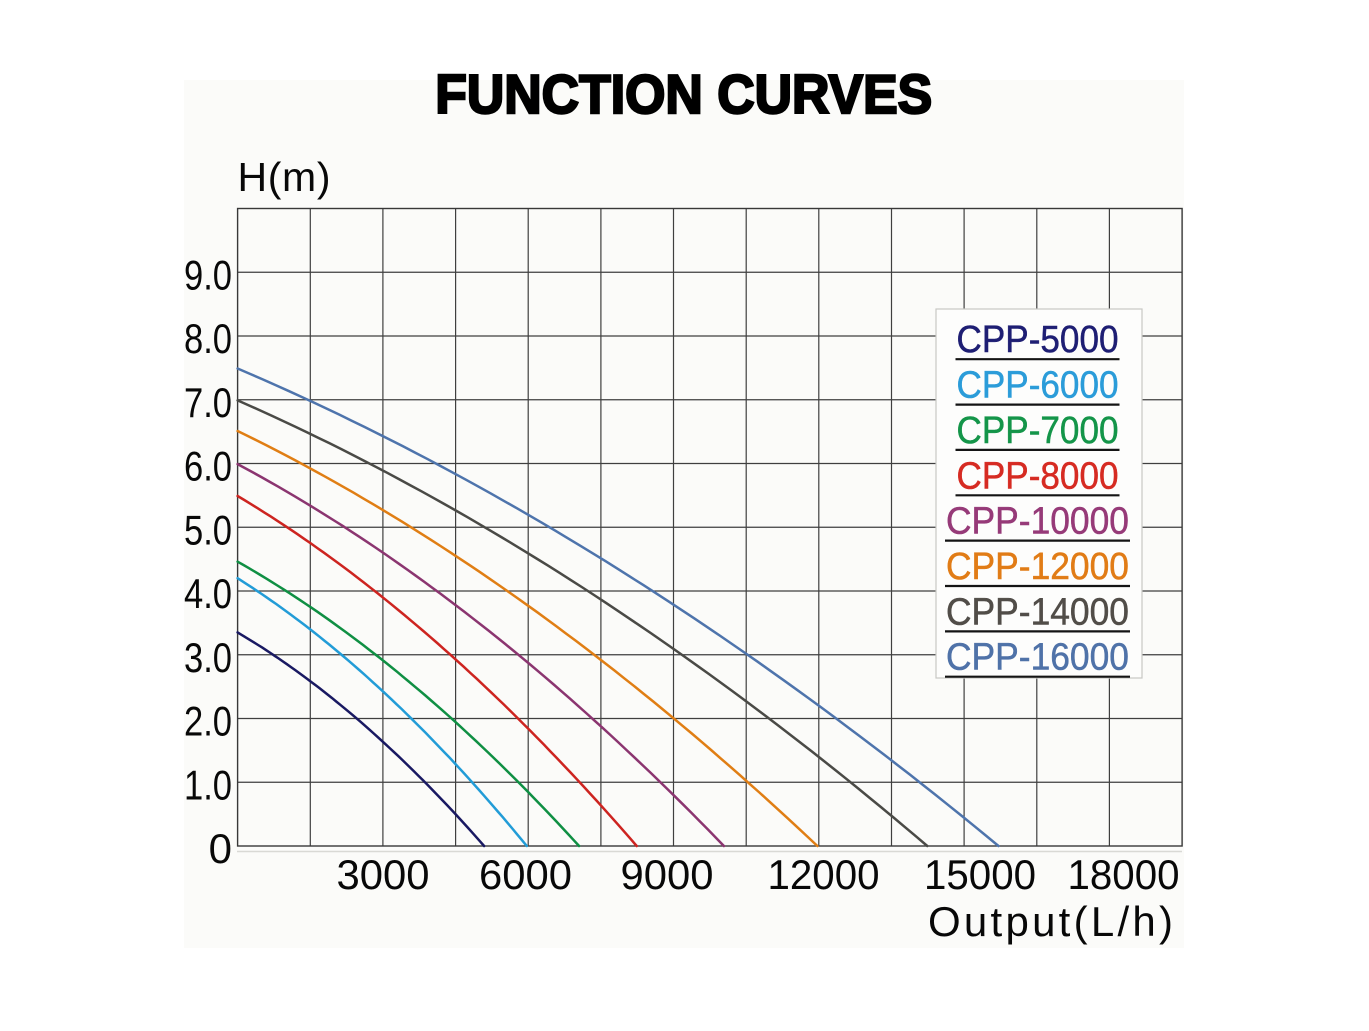 This screenshot has width=1369, height=1031. I want to click on svg-text: CPP-5000, so click(1038, 340).